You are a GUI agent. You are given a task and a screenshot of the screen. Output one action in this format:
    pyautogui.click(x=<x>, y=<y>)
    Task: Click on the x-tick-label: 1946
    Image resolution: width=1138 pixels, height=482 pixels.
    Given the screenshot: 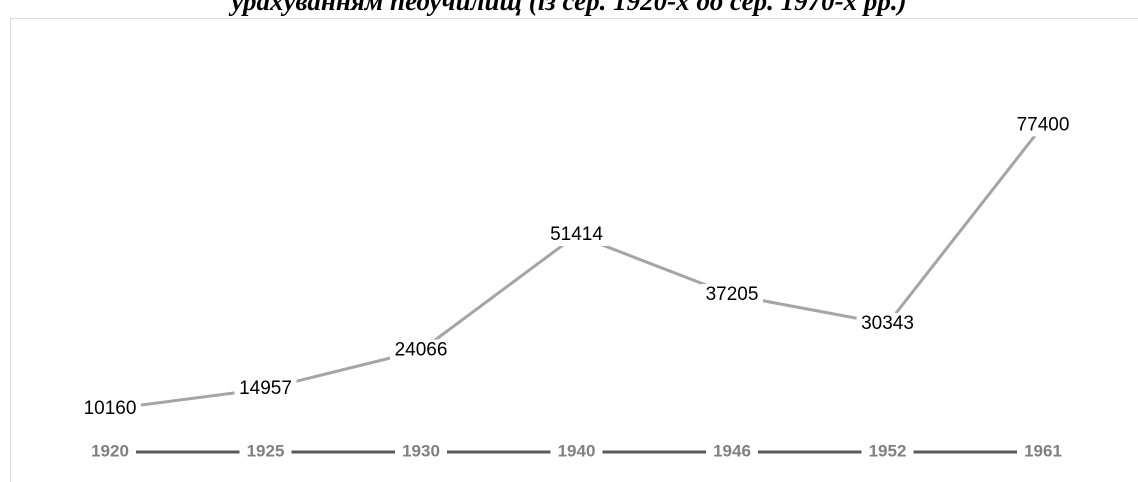 What is the action you would take?
    pyautogui.click(x=732, y=450)
    